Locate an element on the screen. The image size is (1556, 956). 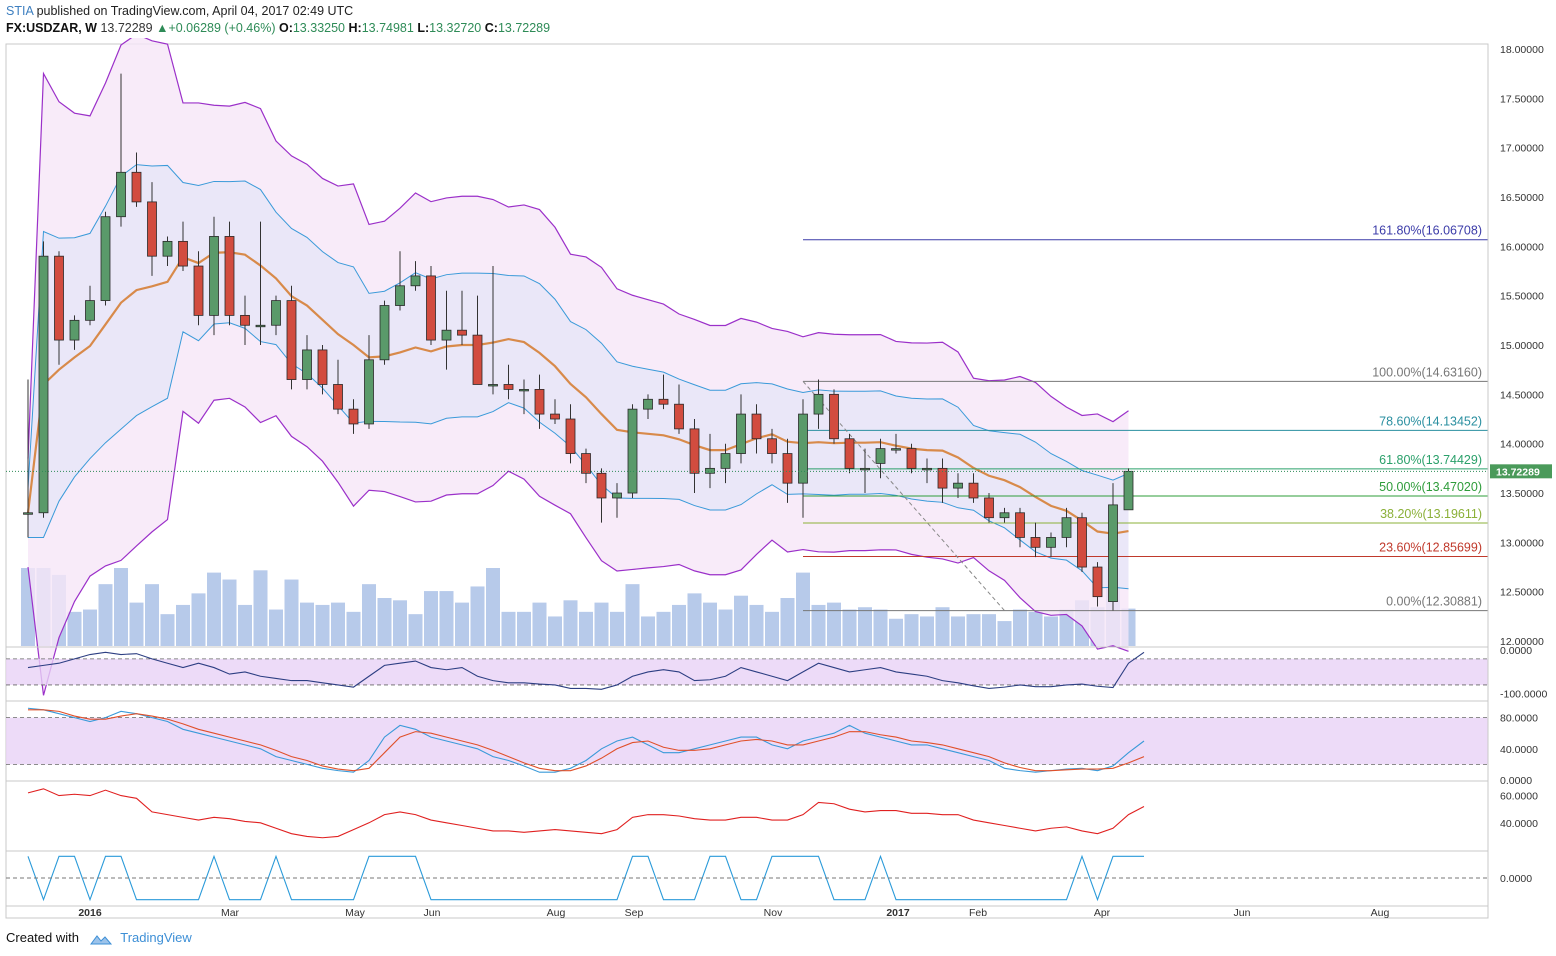
fib-level-label: 38.20%(13.19611) is located at coordinates (1431, 514).